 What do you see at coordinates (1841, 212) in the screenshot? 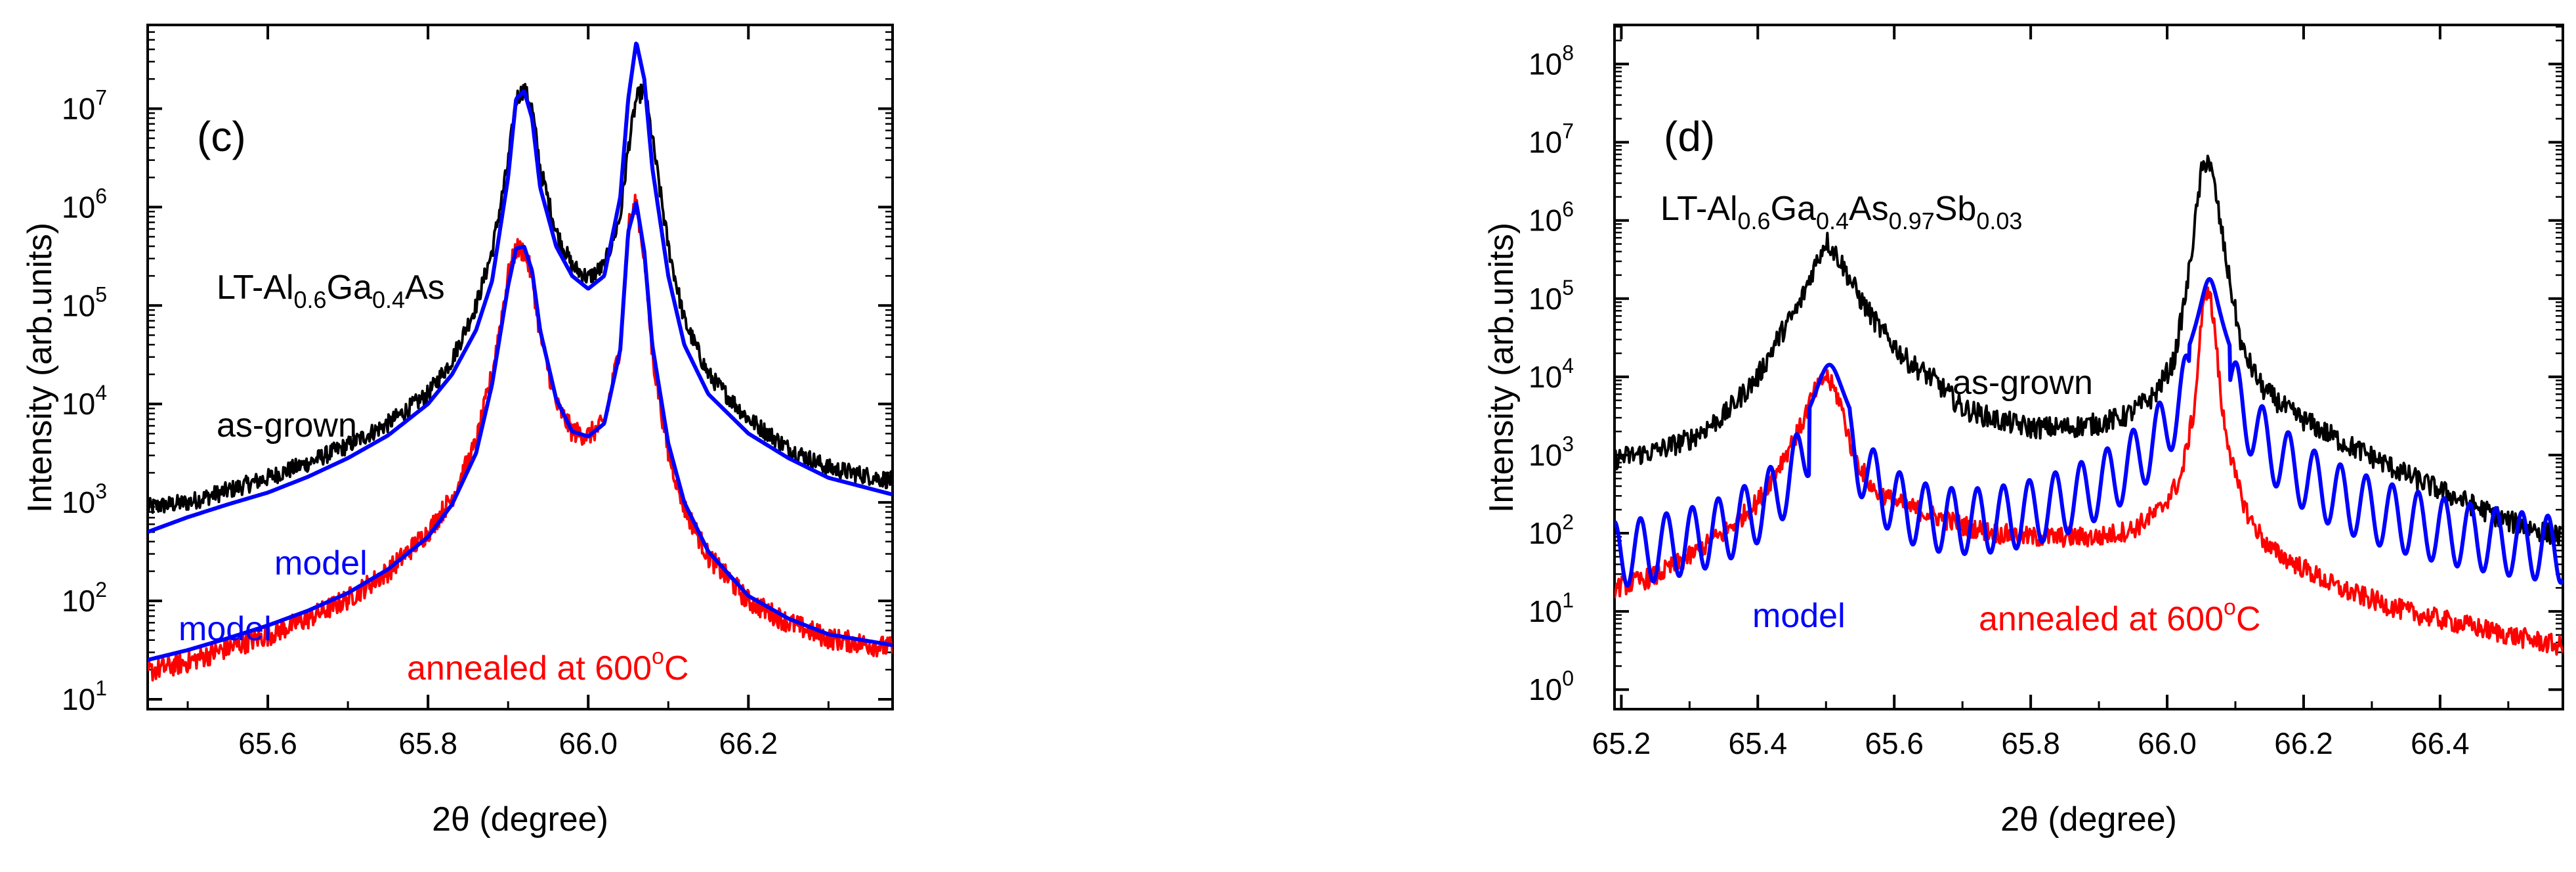
I see `sample-label: LT-Al0.6Ga0.4As0.97Sb0.03` at bounding box center [1841, 212].